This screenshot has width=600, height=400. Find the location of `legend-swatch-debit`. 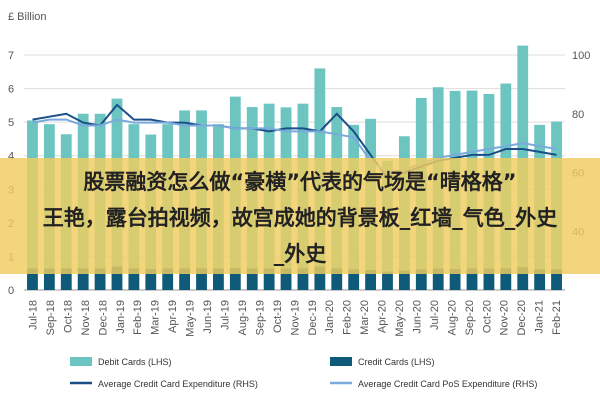

legend-swatch-debit is located at coordinates (81, 361).